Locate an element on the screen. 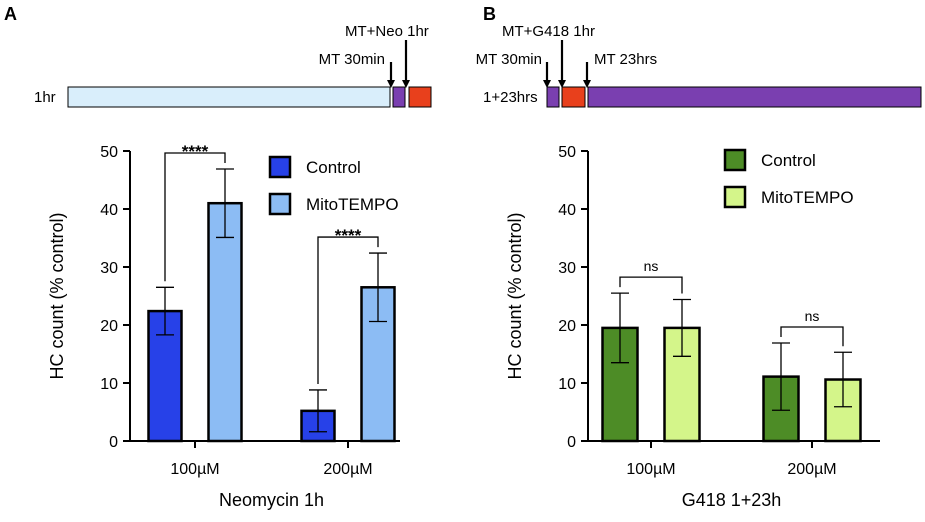 The width and height of the screenshot is (925, 522). panel-a-label: A is located at coordinates (10, 14).